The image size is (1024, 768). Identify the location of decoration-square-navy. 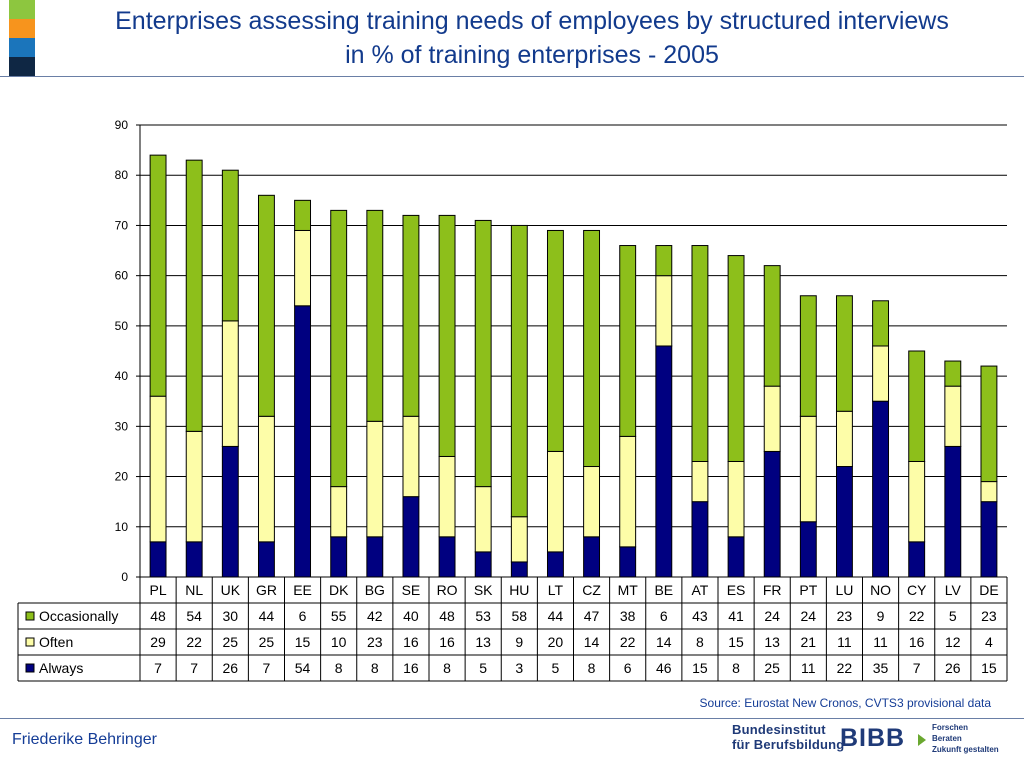
(22, 66).